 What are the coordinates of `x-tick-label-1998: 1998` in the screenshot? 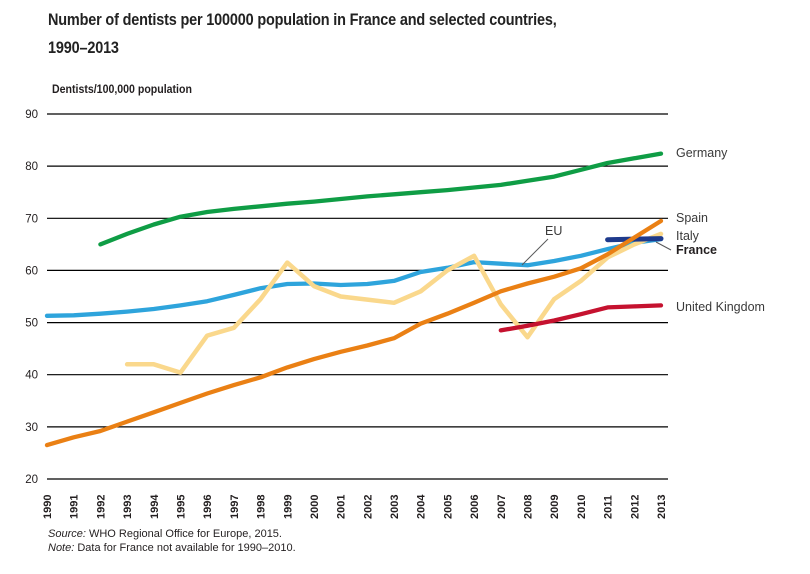 It's located at (262, 507).